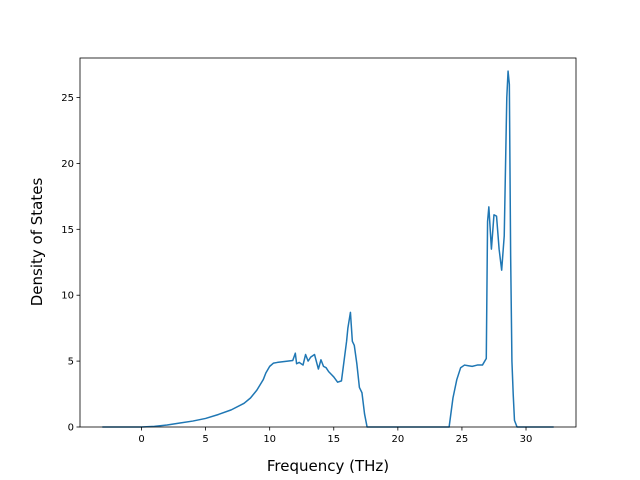 The width and height of the screenshot is (640, 480). I want to click on x-tick-label: 30, so click(526, 439).